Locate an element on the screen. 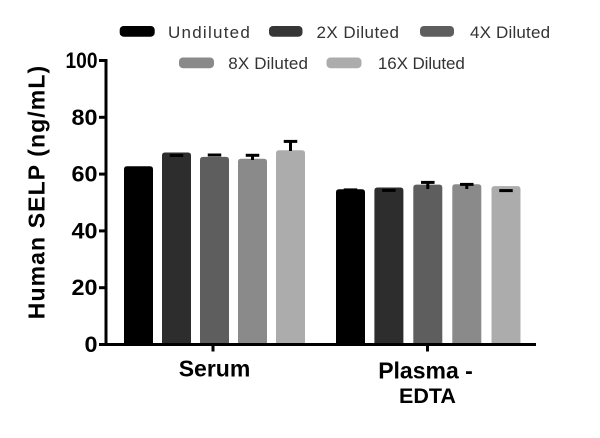  svg-text: 8X Diluted is located at coordinates (268, 63).